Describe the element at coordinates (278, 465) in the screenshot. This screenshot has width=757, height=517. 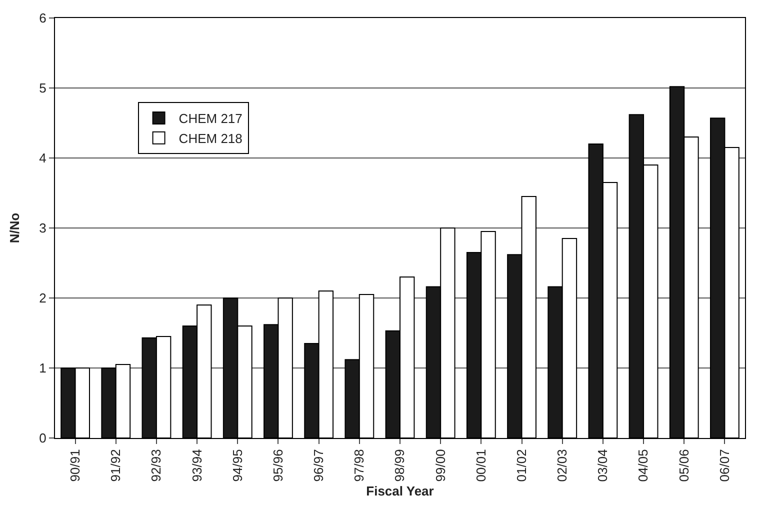
I see `x-tick-label: 95/96` at that location.